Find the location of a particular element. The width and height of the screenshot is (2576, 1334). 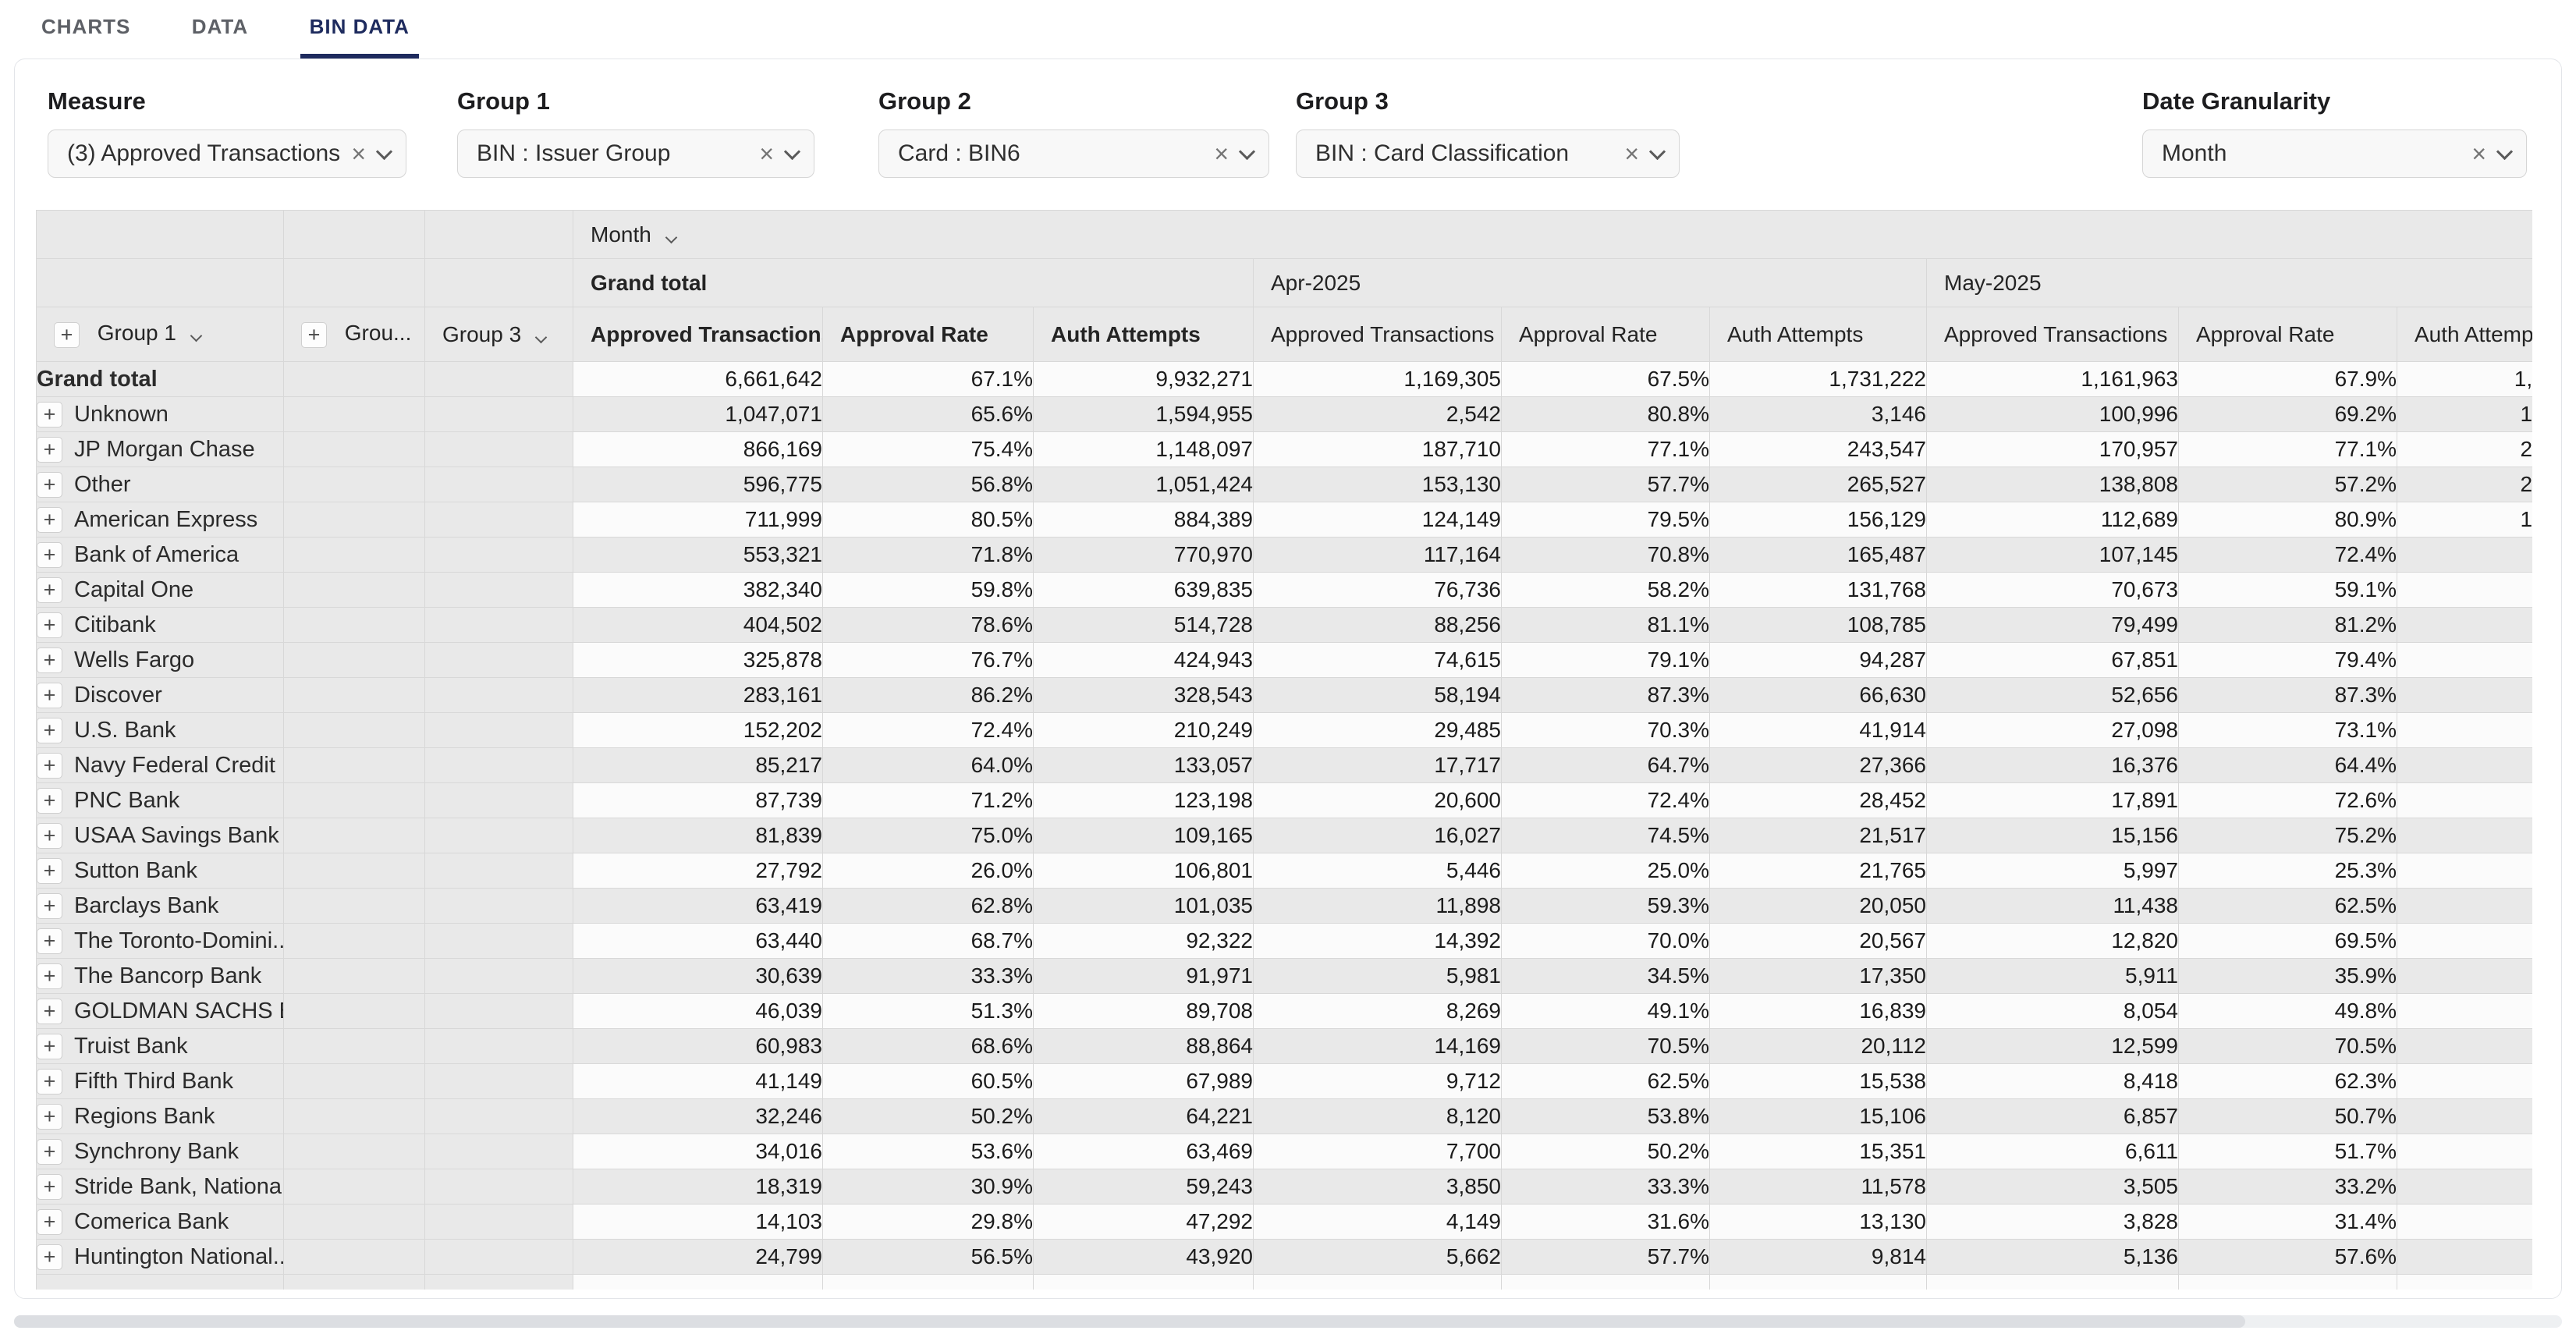

group-1-select: BIN : Issuer Group × is located at coordinates (635, 153).